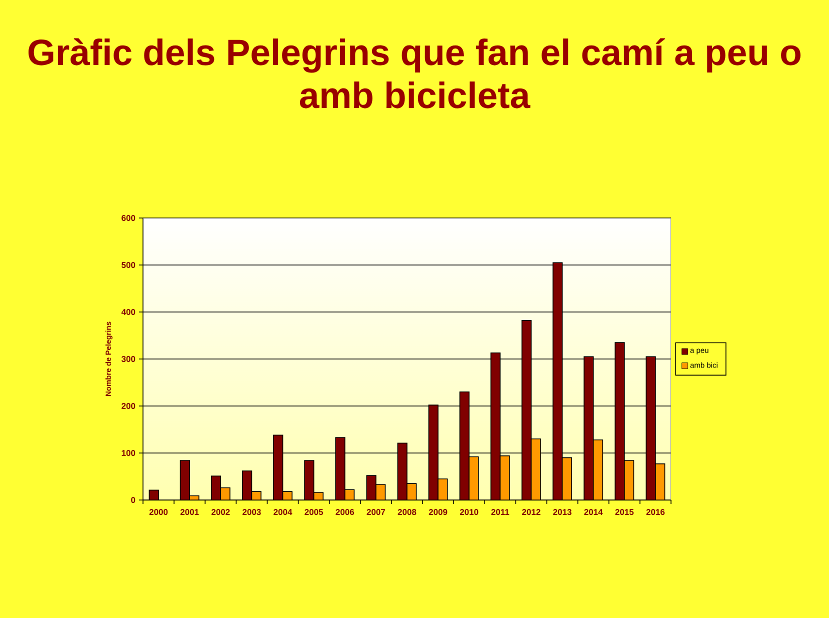 The width and height of the screenshot is (829, 618). Describe the element at coordinates (624, 512) in the screenshot. I see `x-tick-label: 2015` at that location.